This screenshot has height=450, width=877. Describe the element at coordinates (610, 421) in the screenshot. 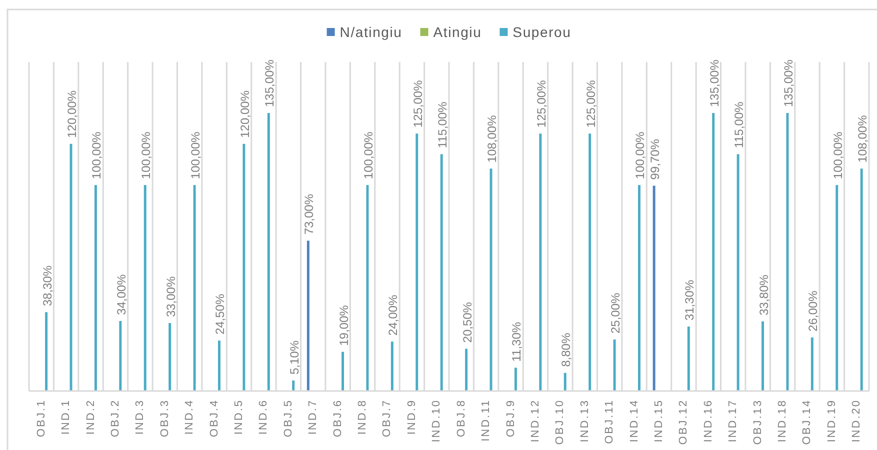

I see `x-tick-label: OBJ.11` at that location.